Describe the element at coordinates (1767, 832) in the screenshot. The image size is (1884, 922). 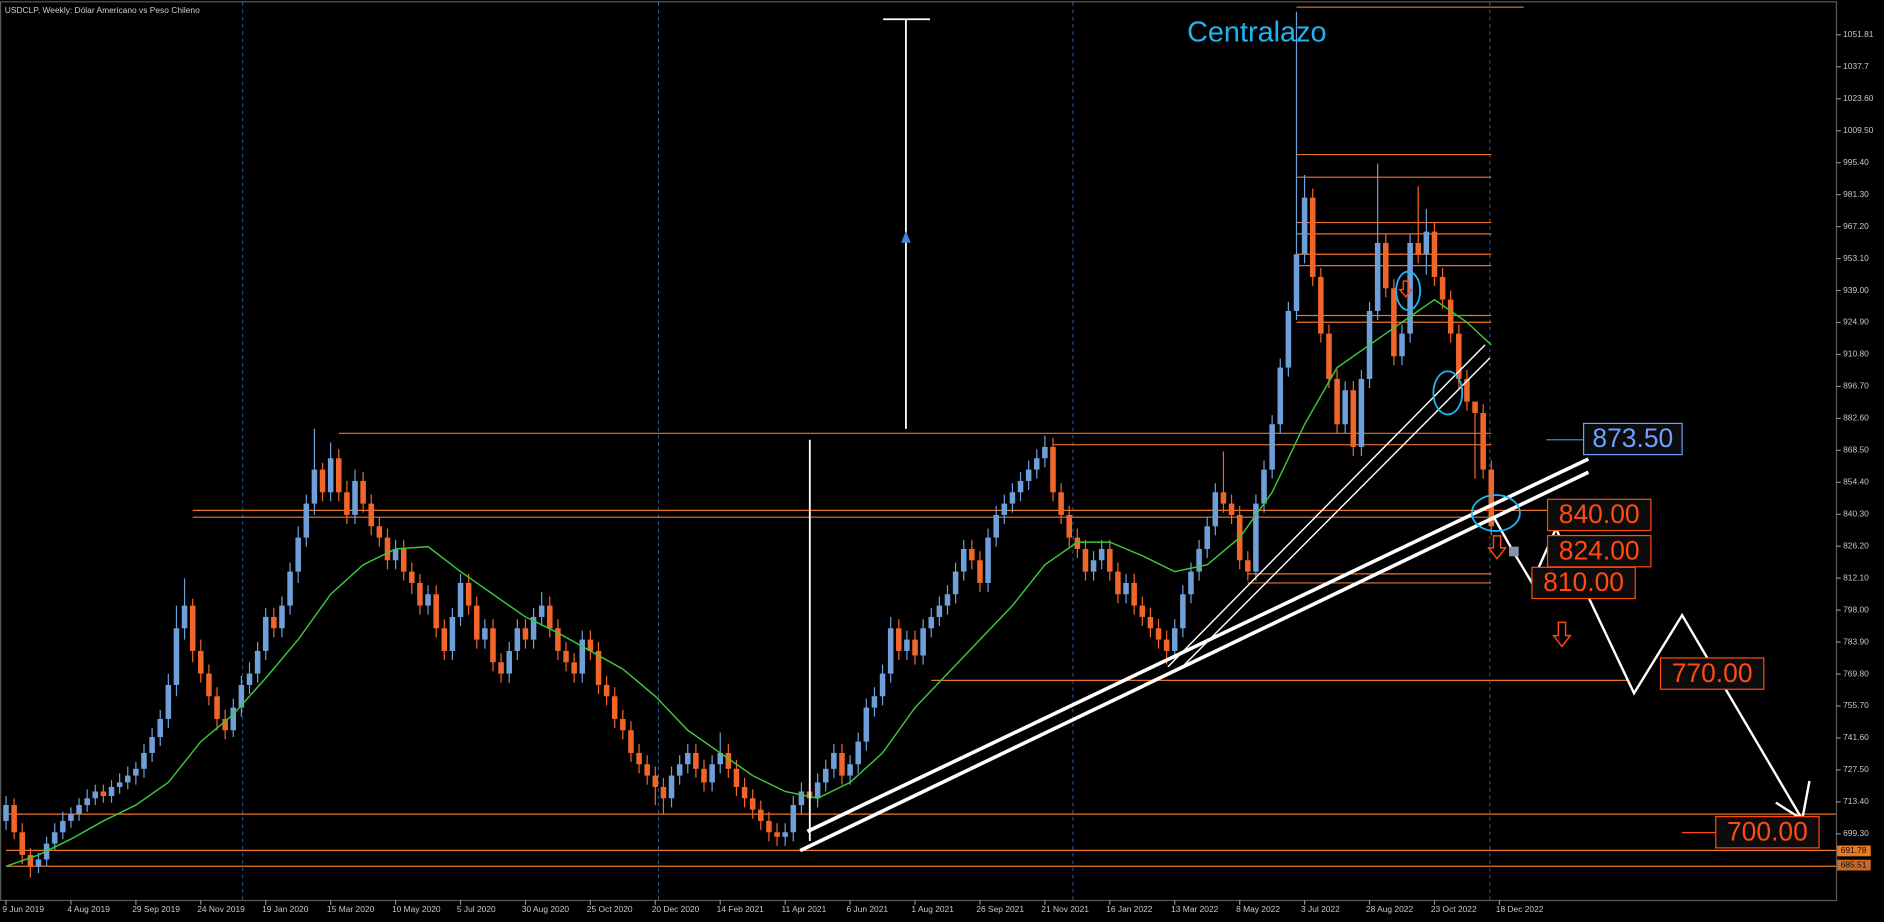
I see `price-label-box` at that location.